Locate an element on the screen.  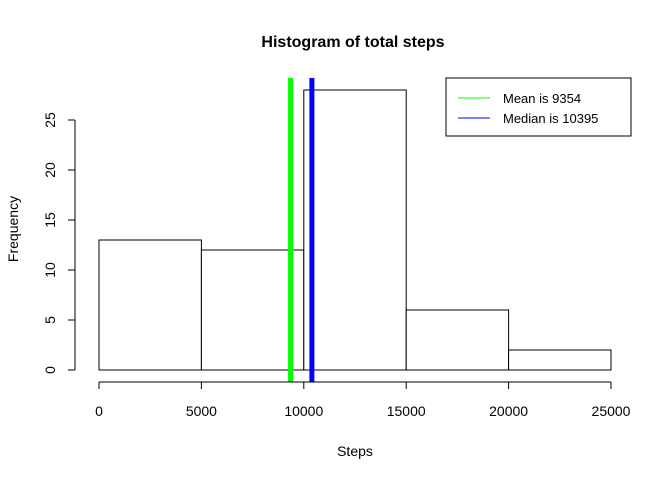
y-tick-label-1: 5 is located at coordinates (50, 320).